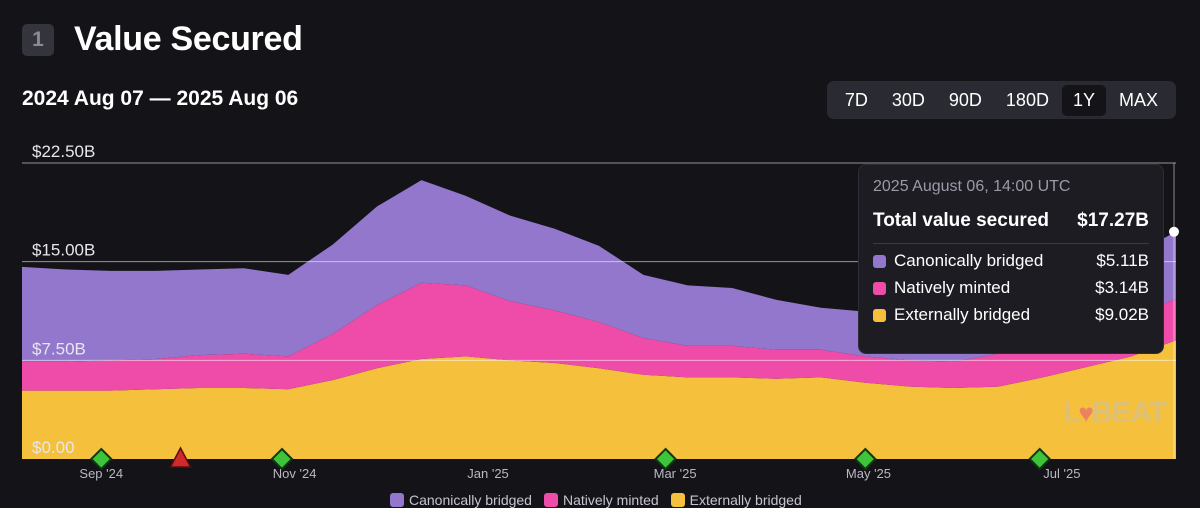  What do you see at coordinates (1138, 99) in the screenshot?
I see `timeframe-max-button: MAX` at bounding box center [1138, 99].